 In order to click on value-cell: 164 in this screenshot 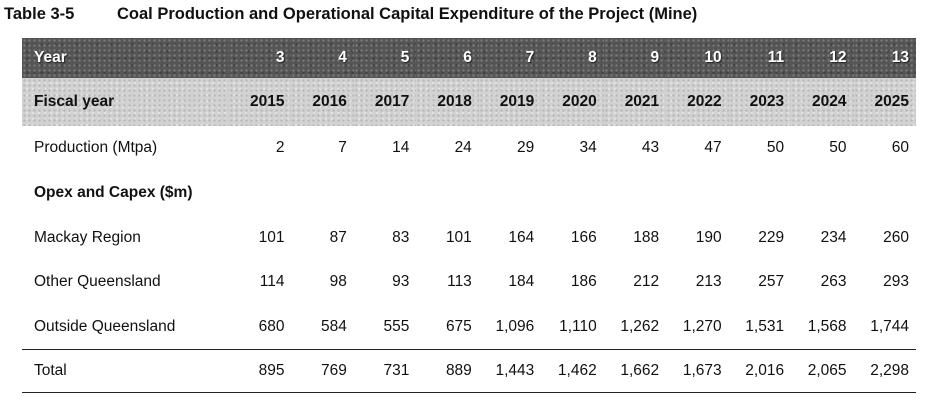, I will do `click(521, 237)`.